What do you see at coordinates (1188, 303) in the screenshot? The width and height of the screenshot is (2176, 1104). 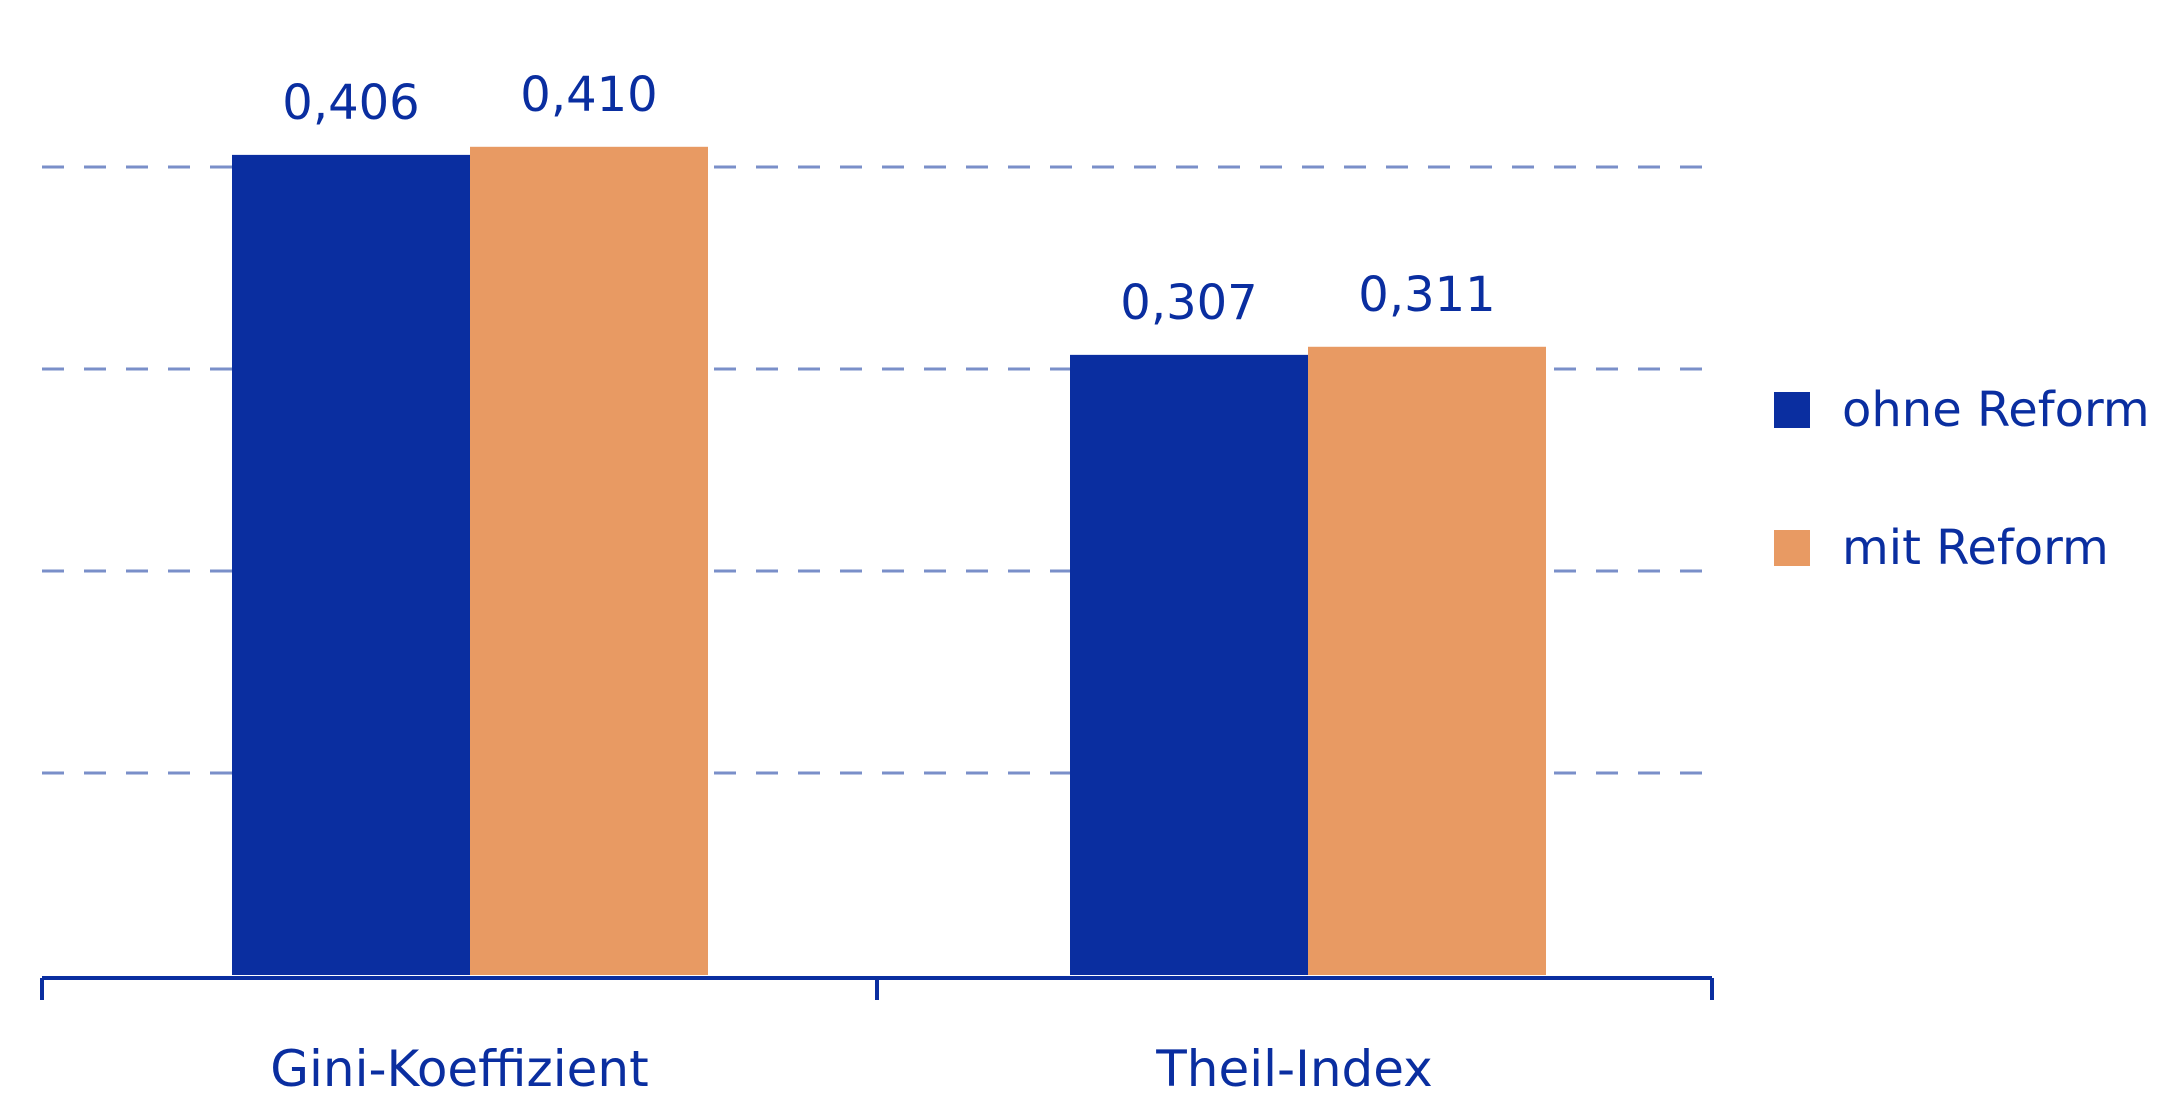 I see `value-label: 0,307` at bounding box center [1188, 303].